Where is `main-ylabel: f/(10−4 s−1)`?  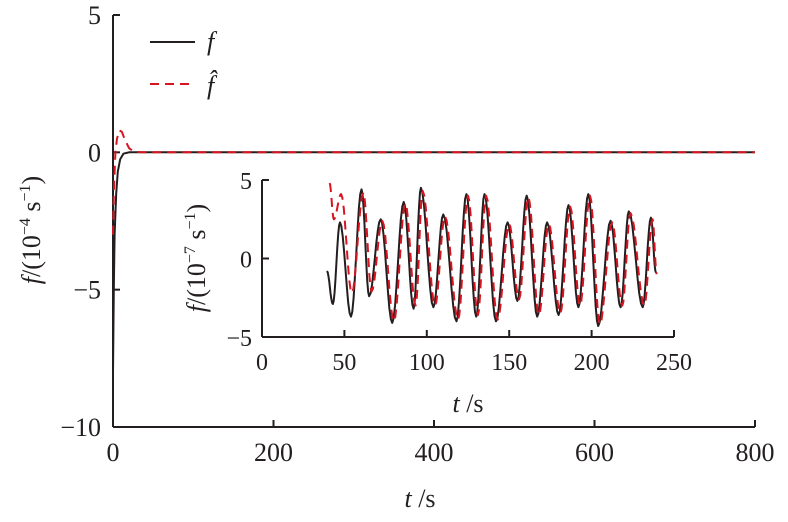
main-ylabel: f/(10−4 s−1) is located at coordinates (31, 230).